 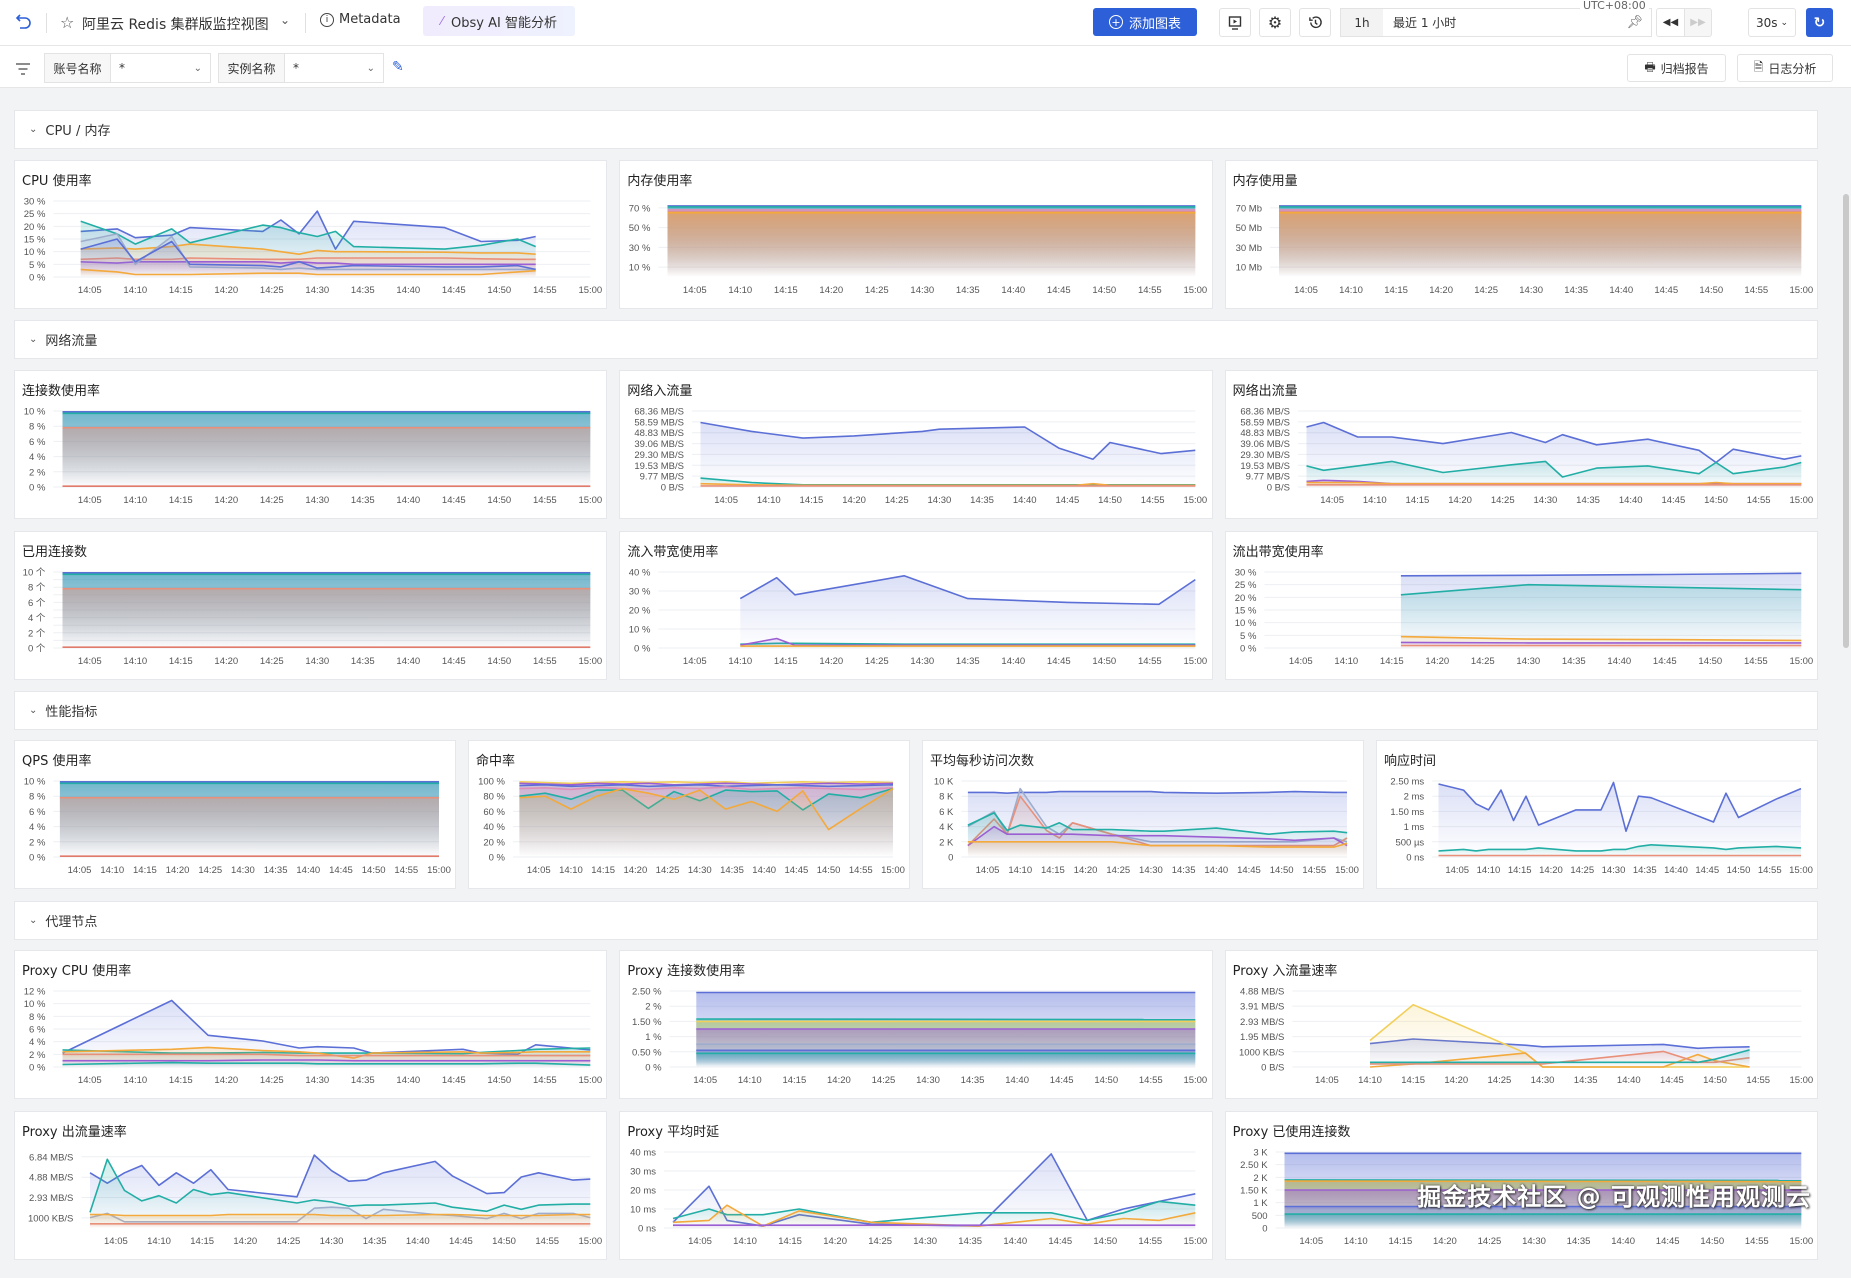 What do you see at coordinates (1262, 992) in the screenshot?
I see `y-tick-label: 4.88 MB/S` at bounding box center [1262, 992].